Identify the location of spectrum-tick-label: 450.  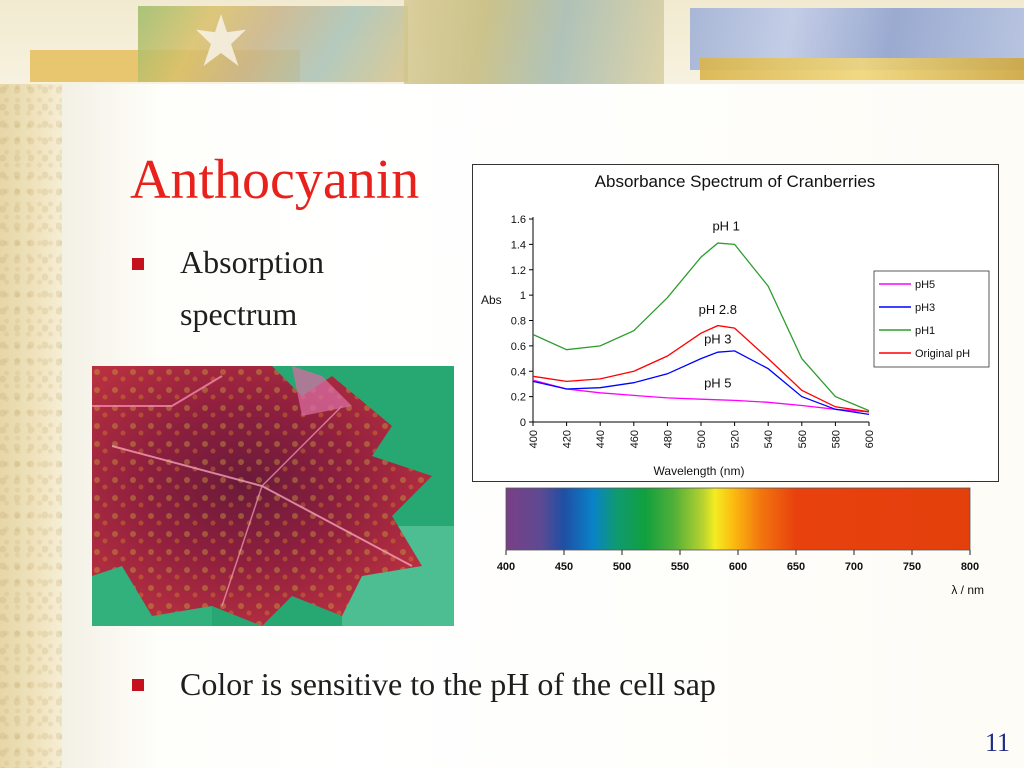
(564, 567).